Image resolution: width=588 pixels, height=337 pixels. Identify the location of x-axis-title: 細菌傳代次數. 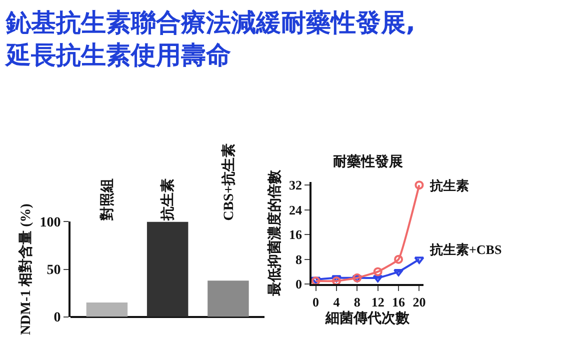
(367, 318).